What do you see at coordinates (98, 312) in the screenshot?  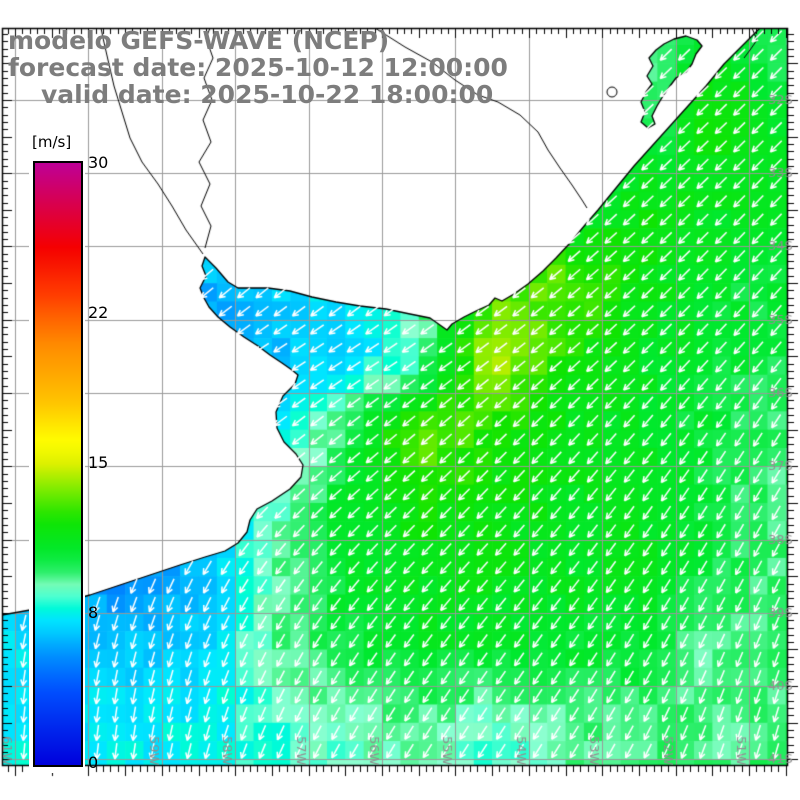 I see `colorbar-tick-label: 22` at bounding box center [98, 312].